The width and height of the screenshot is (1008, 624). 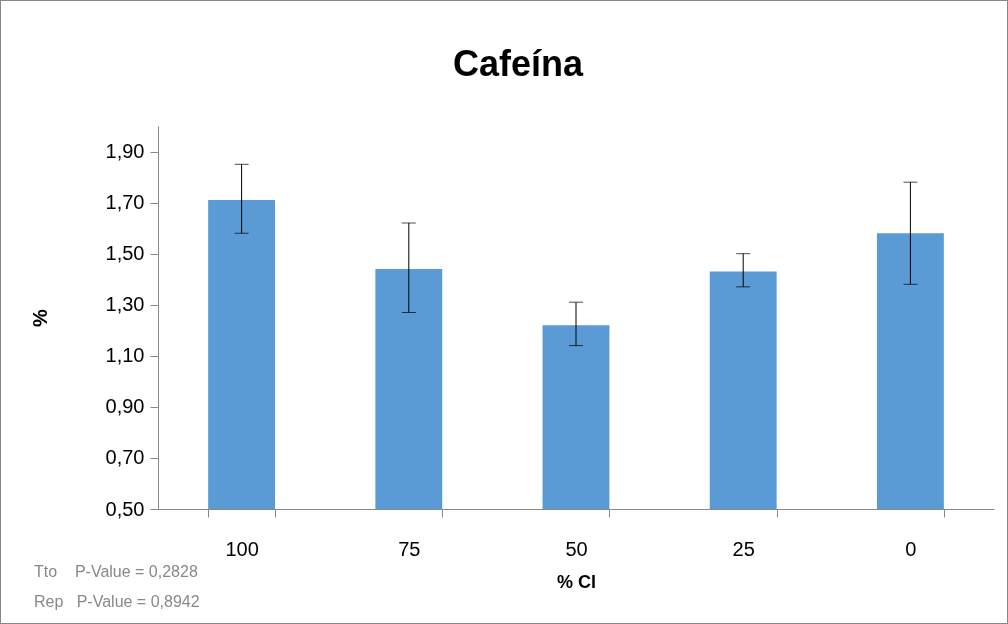 I want to click on x-tick-label: 75, so click(x=409, y=548).